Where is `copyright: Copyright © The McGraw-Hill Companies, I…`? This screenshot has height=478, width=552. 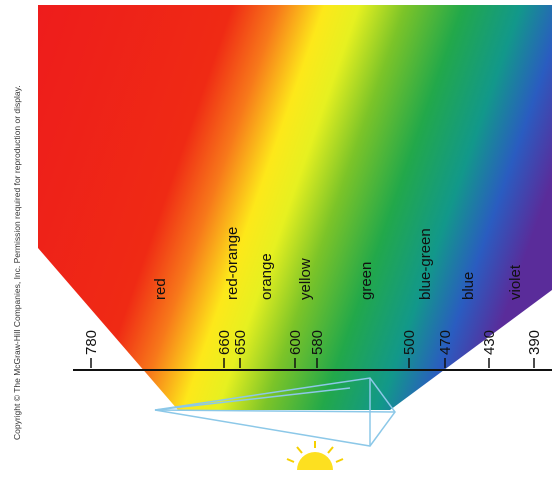 copyright: Copyright © The McGraw-Hill Companies, I… is located at coordinates (17, 262).